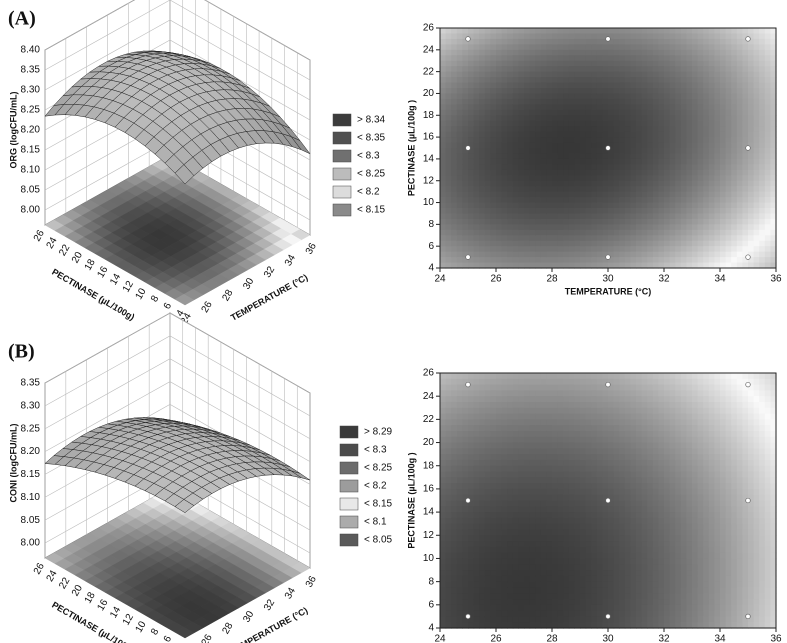 This screenshot has height=643, width=787. What do you see at coordinates (368, 156) in the screenshot?
I see `legend-label: < 8.3` at bounding box center [368, 156].